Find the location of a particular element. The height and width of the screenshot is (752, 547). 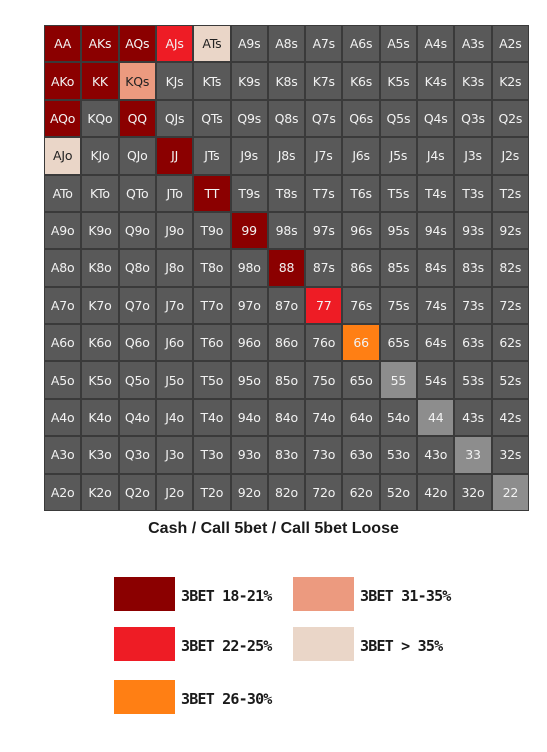

hand-cell-AKo: AKo is located at coordinates (63, 81).